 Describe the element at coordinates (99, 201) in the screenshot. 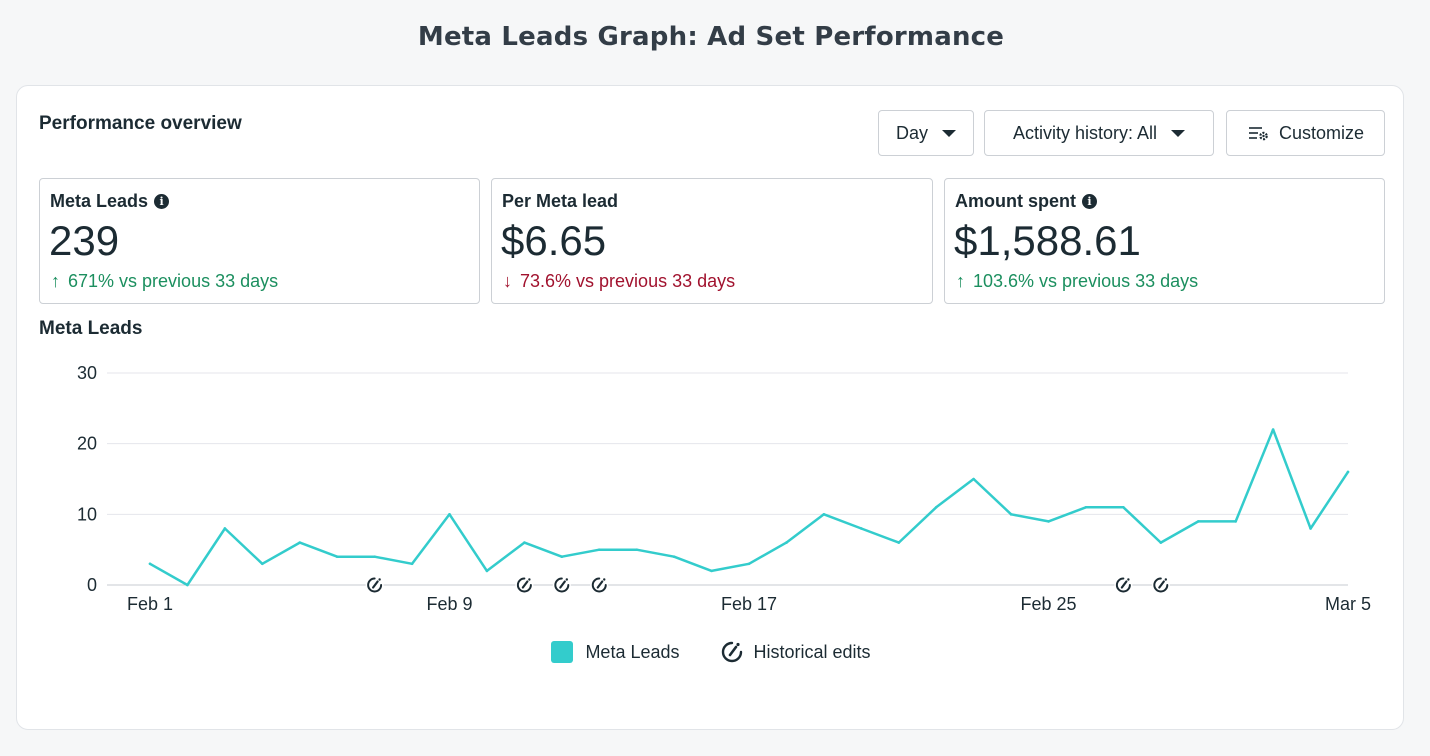

I see `metric-label-text: Meta Leads` at that location.